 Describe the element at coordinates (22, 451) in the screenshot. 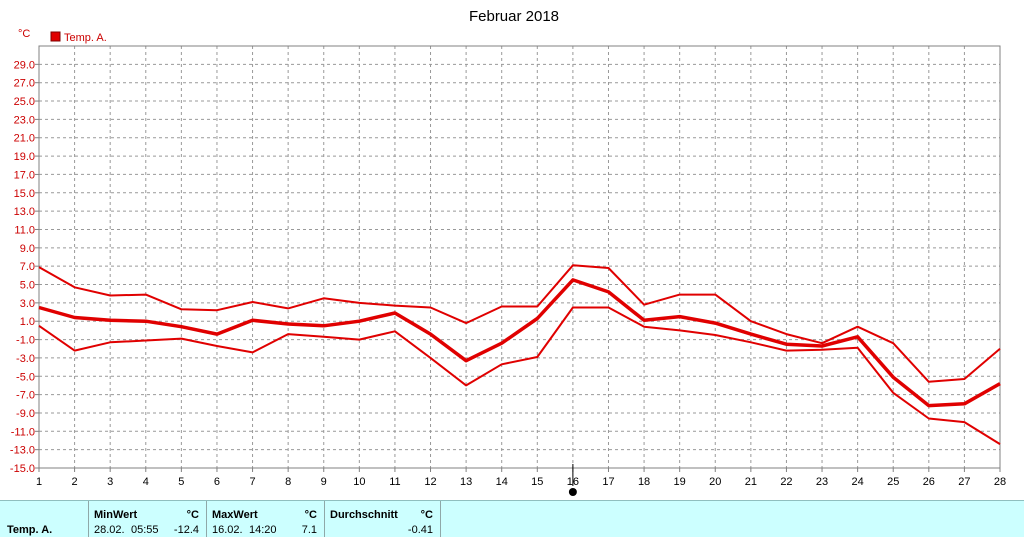

I see `y-tick-label: -13.0` at that location.